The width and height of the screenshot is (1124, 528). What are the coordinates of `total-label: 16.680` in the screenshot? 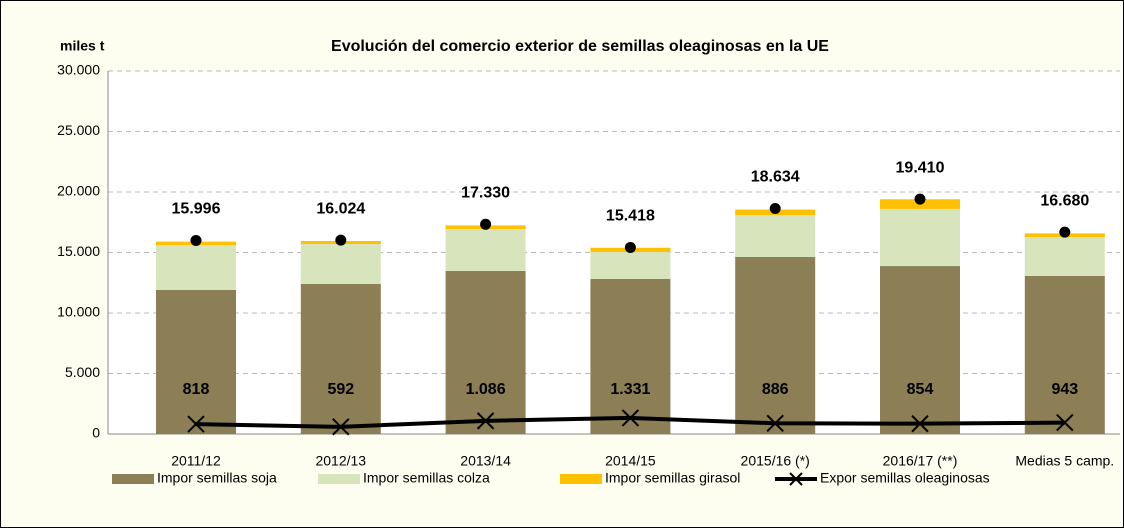 It's located at (1064, 200).